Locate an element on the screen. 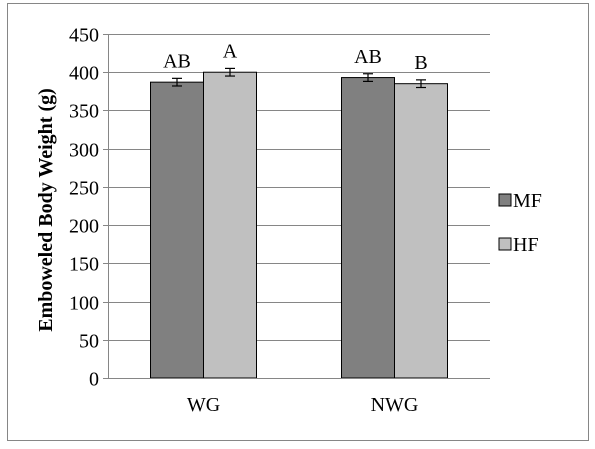 This screenshot has width=595, height=449. bar-HF-NWG is located at coordinates (421, 231).